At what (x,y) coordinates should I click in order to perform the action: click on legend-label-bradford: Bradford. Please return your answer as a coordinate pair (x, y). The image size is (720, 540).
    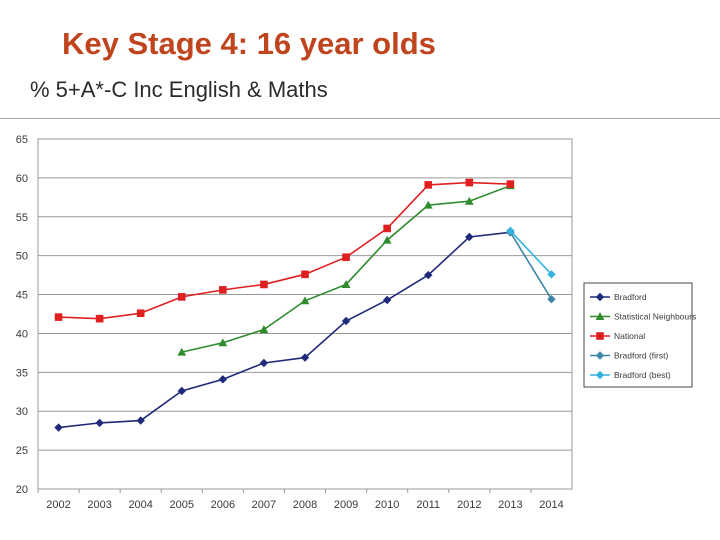
    Looking at the image, I should click on (630, 297).